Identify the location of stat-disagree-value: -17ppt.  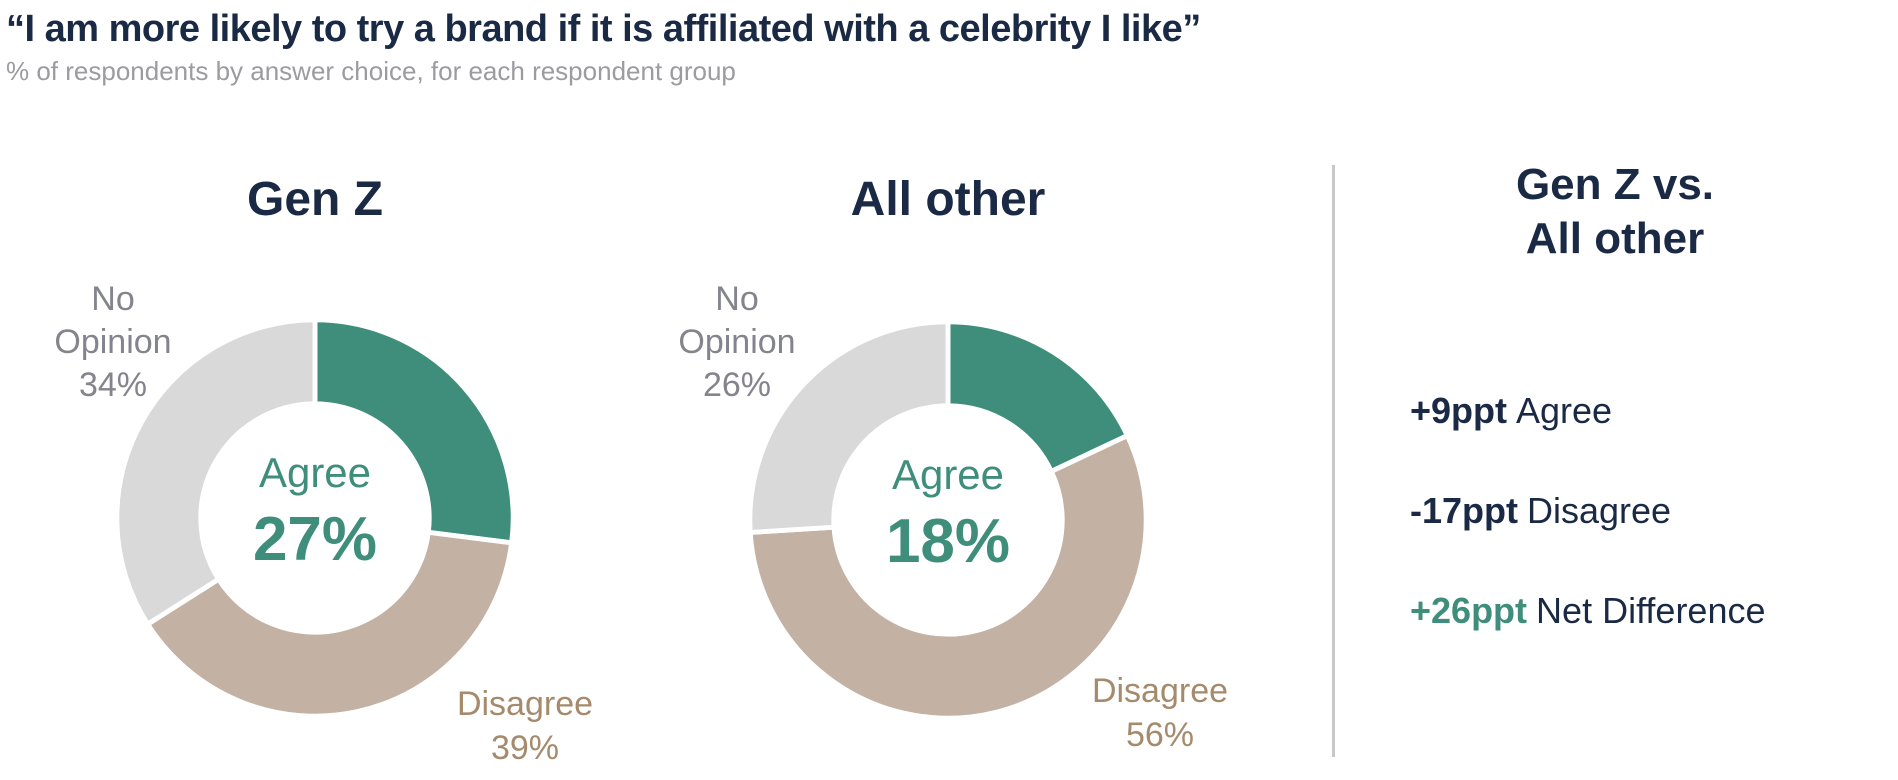
(1464, 510).